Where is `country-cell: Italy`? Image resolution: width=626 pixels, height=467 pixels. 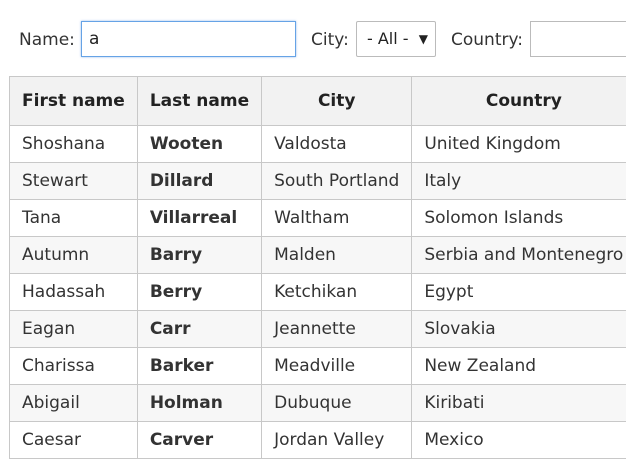
country-cell: Italy is located at coordinates (518, 181).